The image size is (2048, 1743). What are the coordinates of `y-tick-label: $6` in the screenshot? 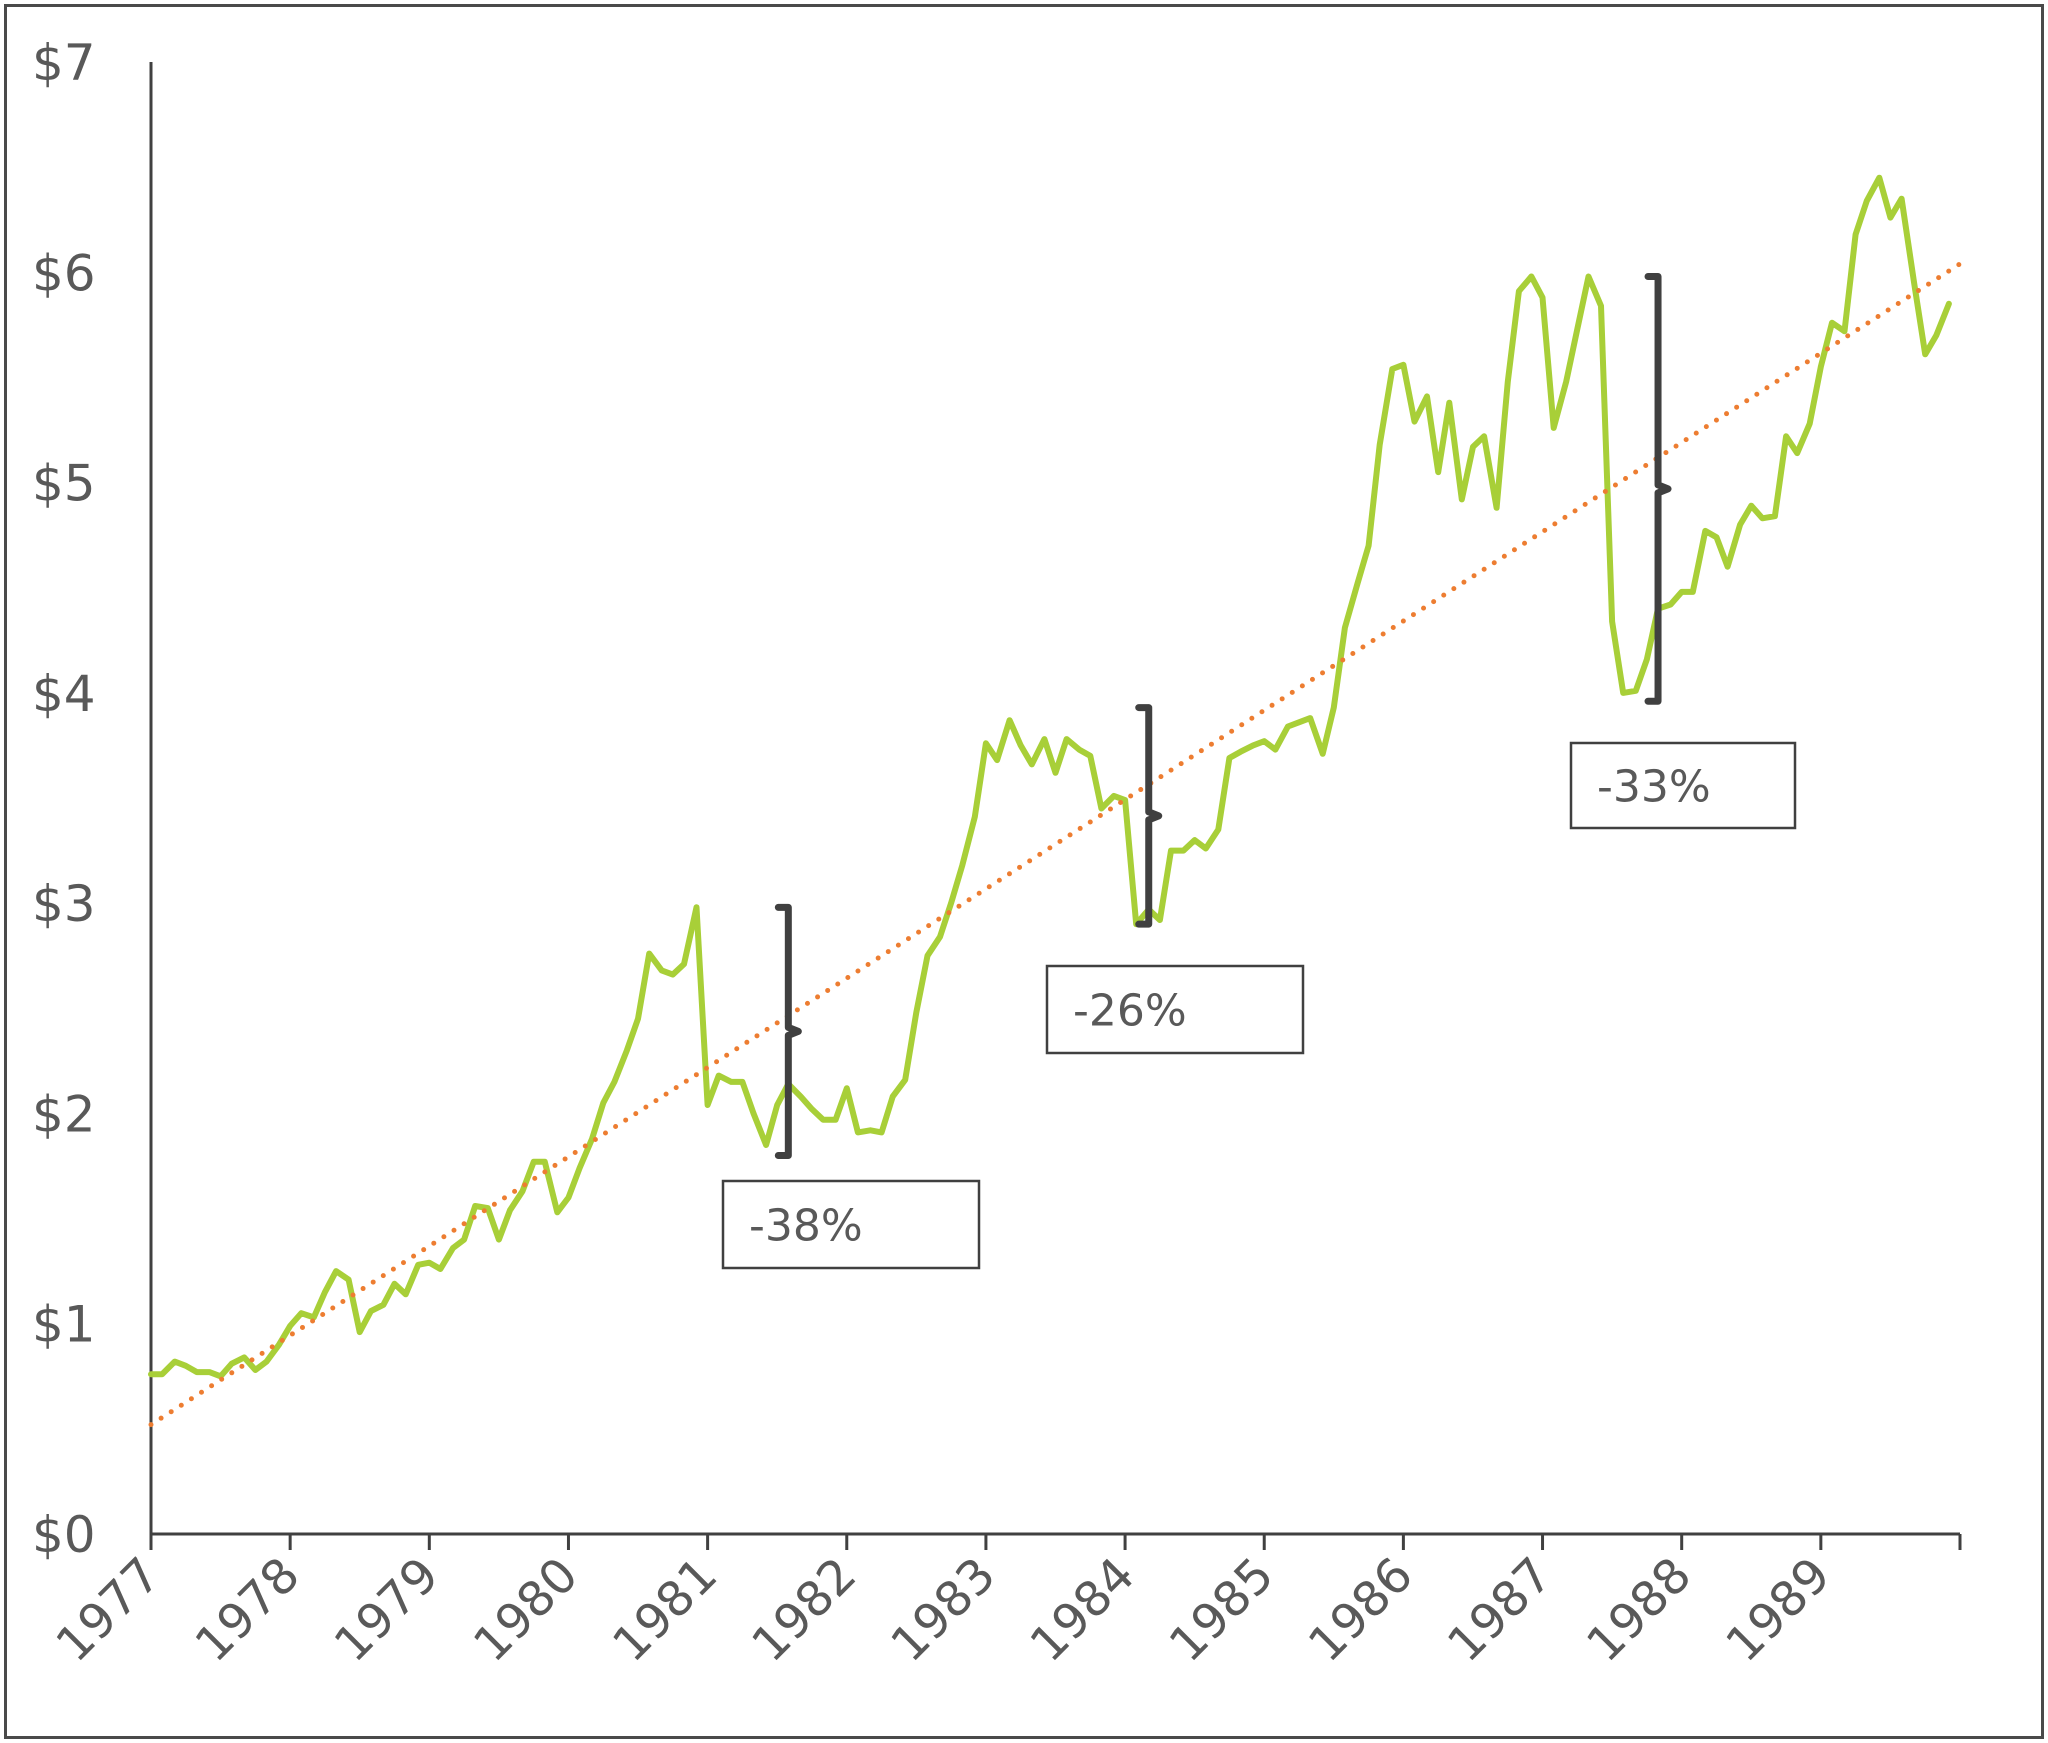 It's located at (64, 273).